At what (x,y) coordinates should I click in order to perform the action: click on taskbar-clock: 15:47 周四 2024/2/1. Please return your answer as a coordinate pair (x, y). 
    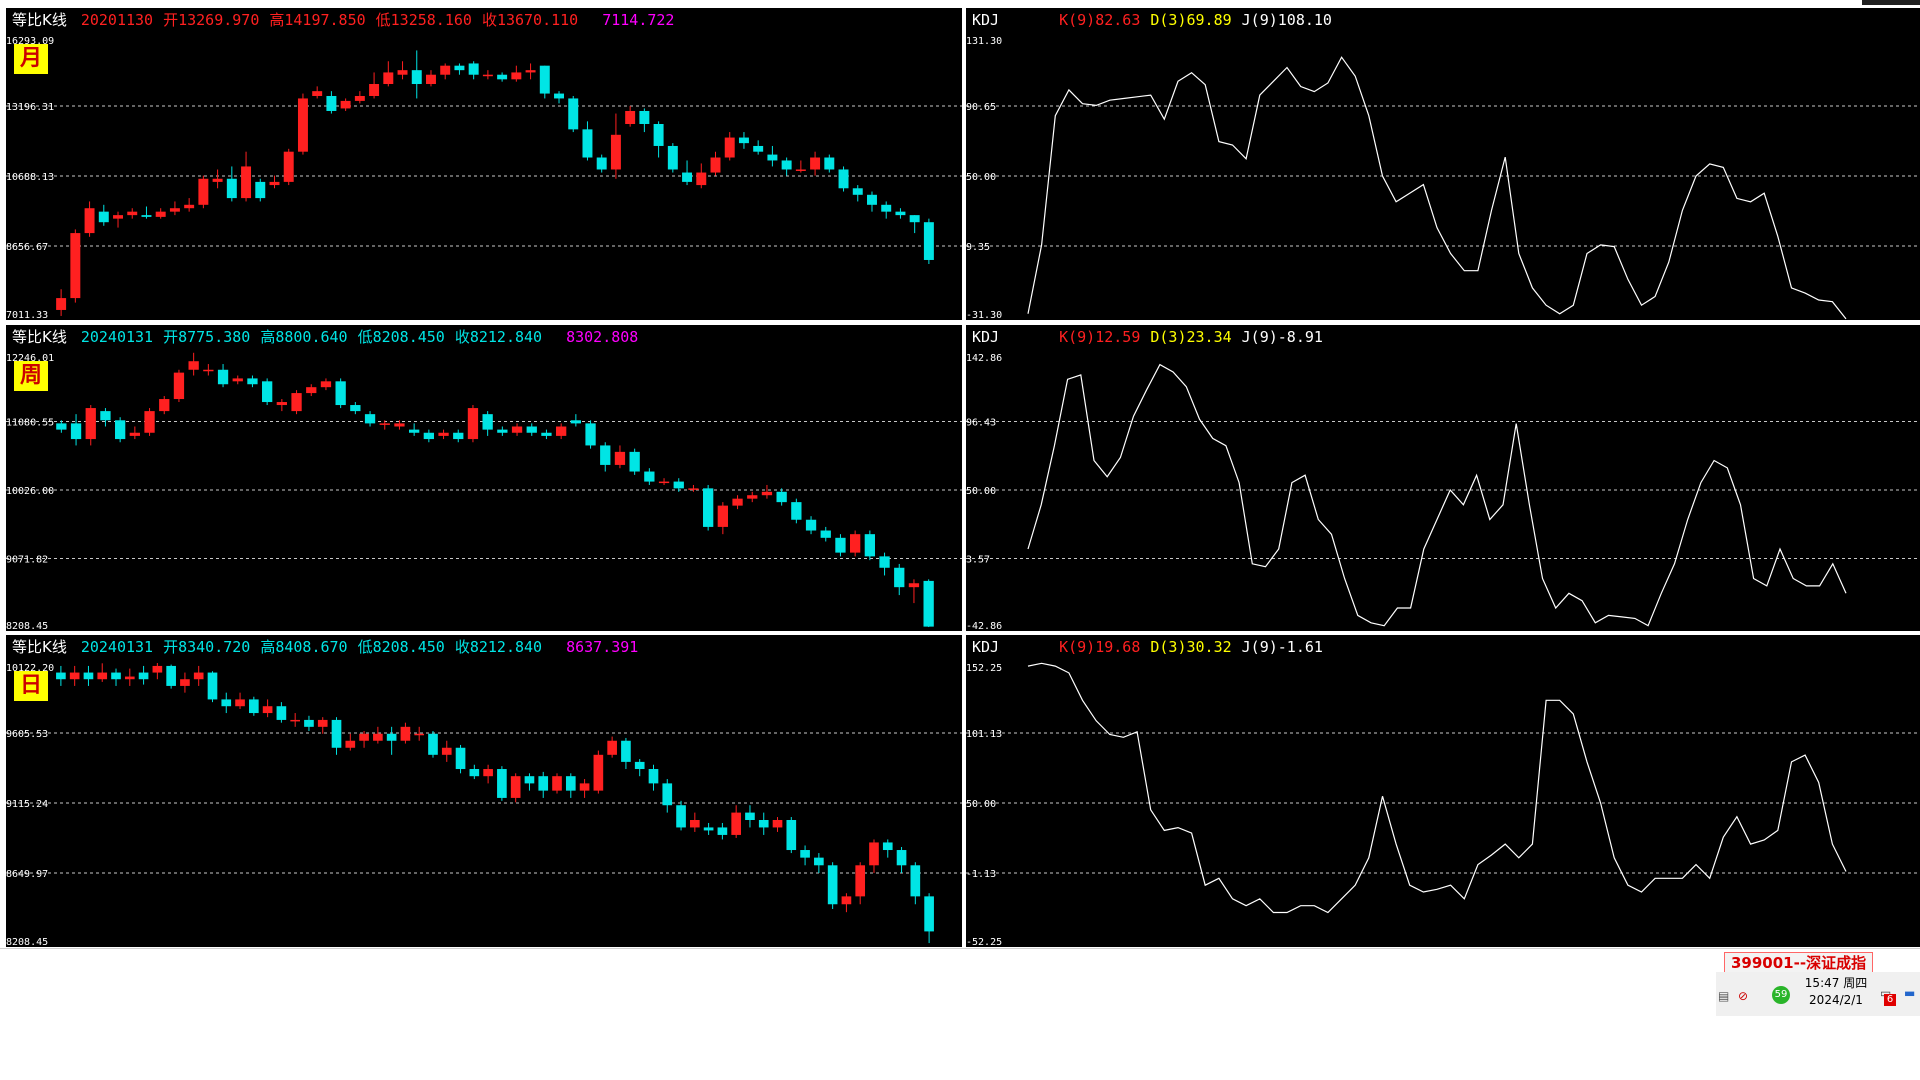
    Looking at the image, I should click on (1836, 992).